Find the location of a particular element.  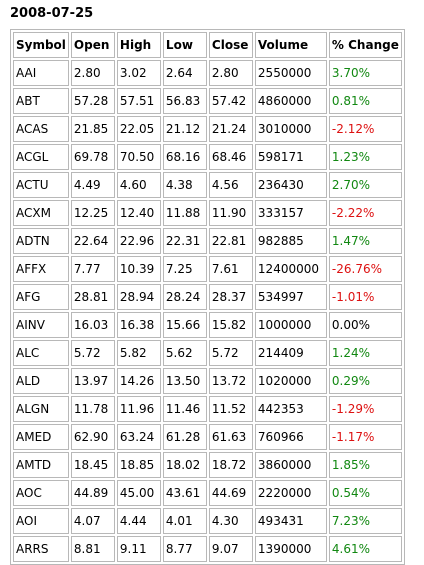

symbol-cell: ALGN is located at coordinates (41, 409).